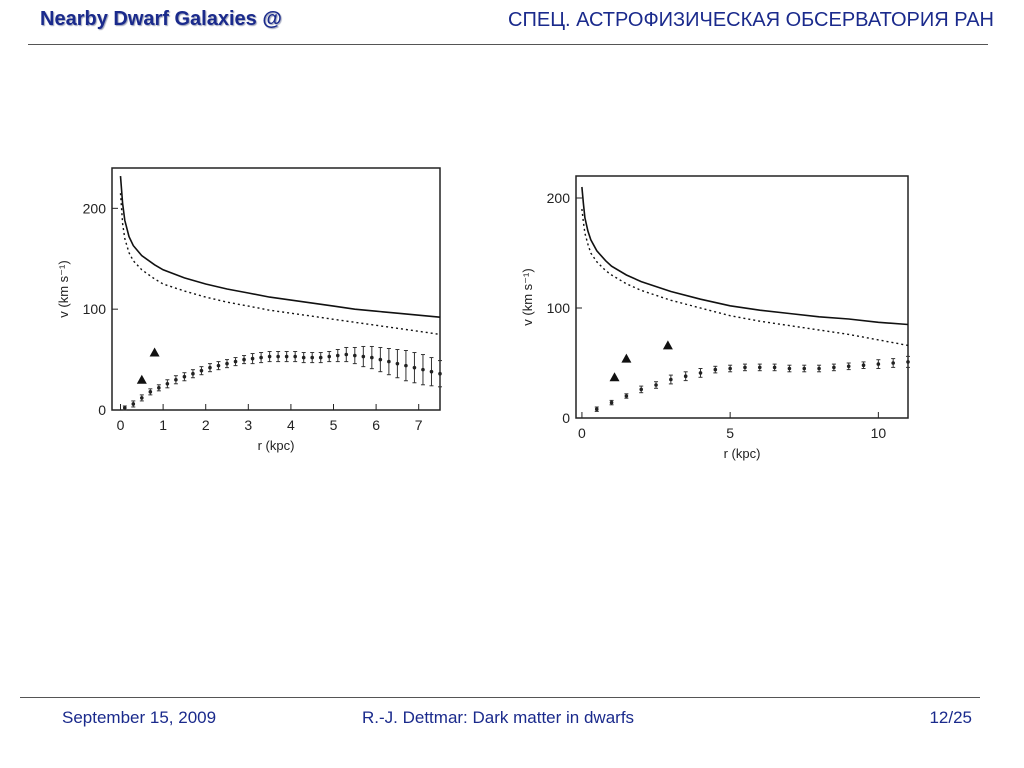  Describe the element at coordinates (248, 425) in the screenshot. I see `x-tick-label: 3` at that location.